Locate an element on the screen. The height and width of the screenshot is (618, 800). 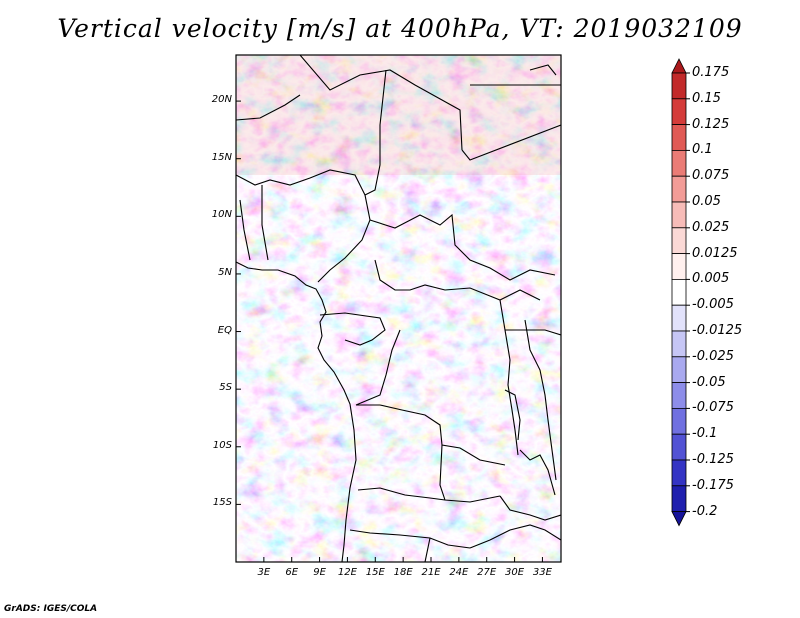
colorbar-label: -0.075 is located at coordinates (713, 408).